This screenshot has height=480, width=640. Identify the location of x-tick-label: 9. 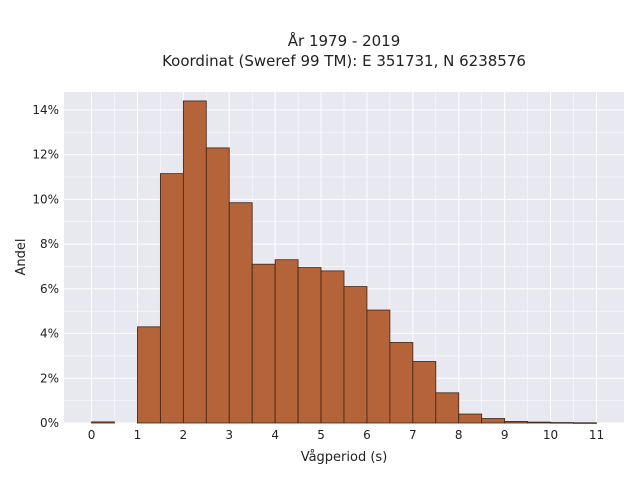
(505, 435).